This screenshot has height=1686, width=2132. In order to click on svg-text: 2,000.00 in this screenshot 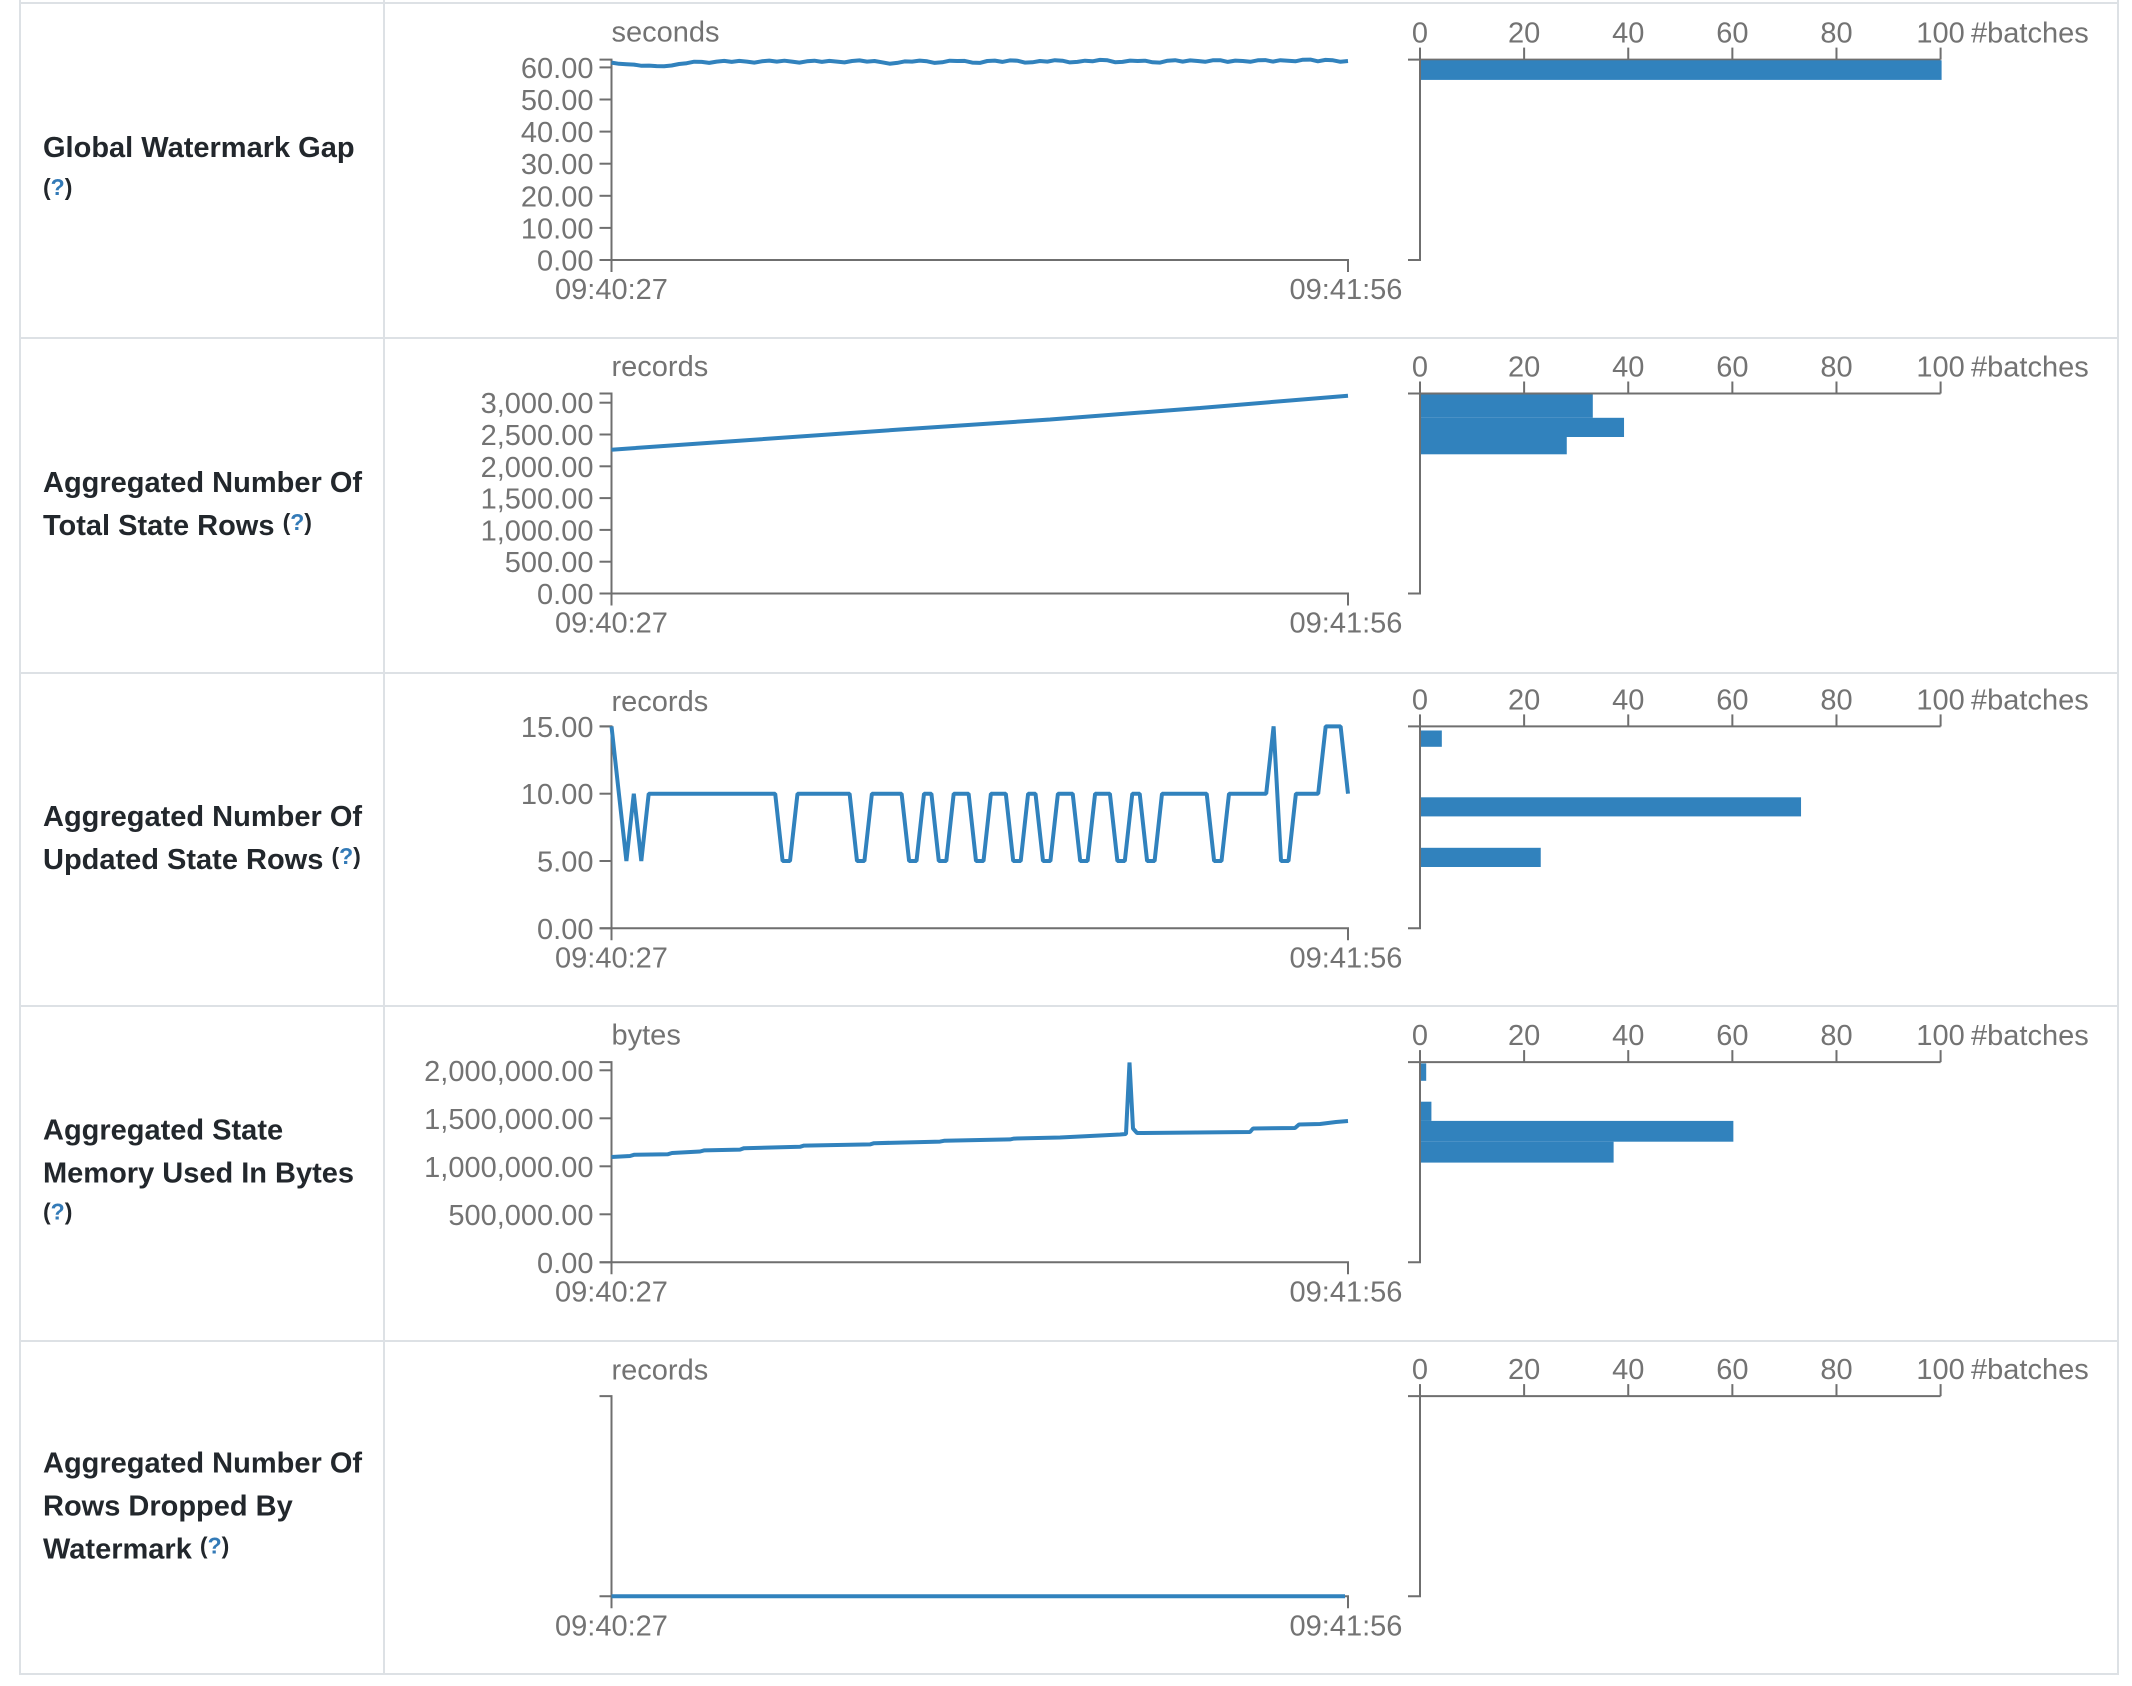, I will do `click(537, 468)`.